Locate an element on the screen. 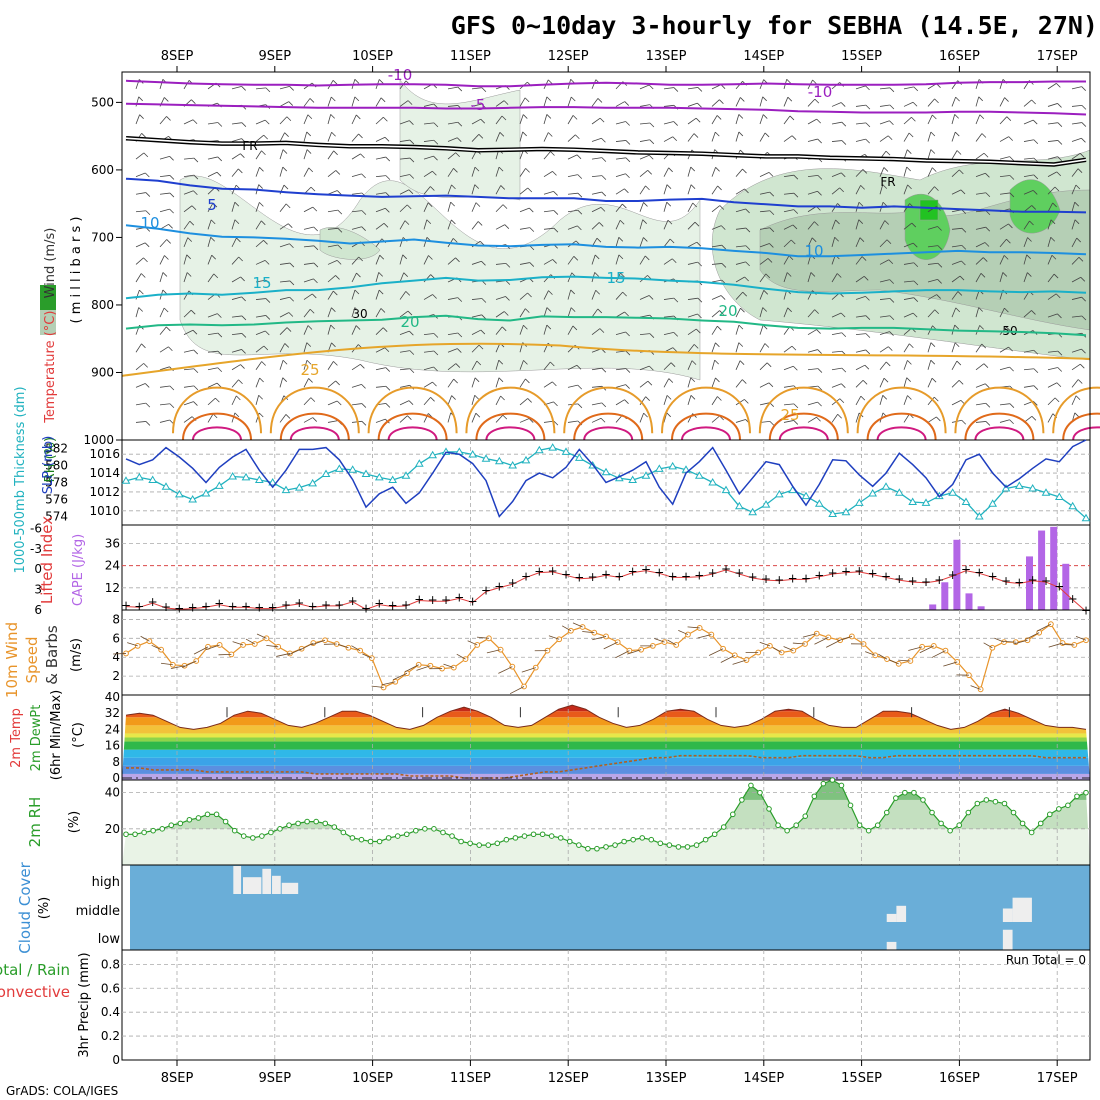  bottom-date-label: 11SEP is located at coordinates (470, 1078).